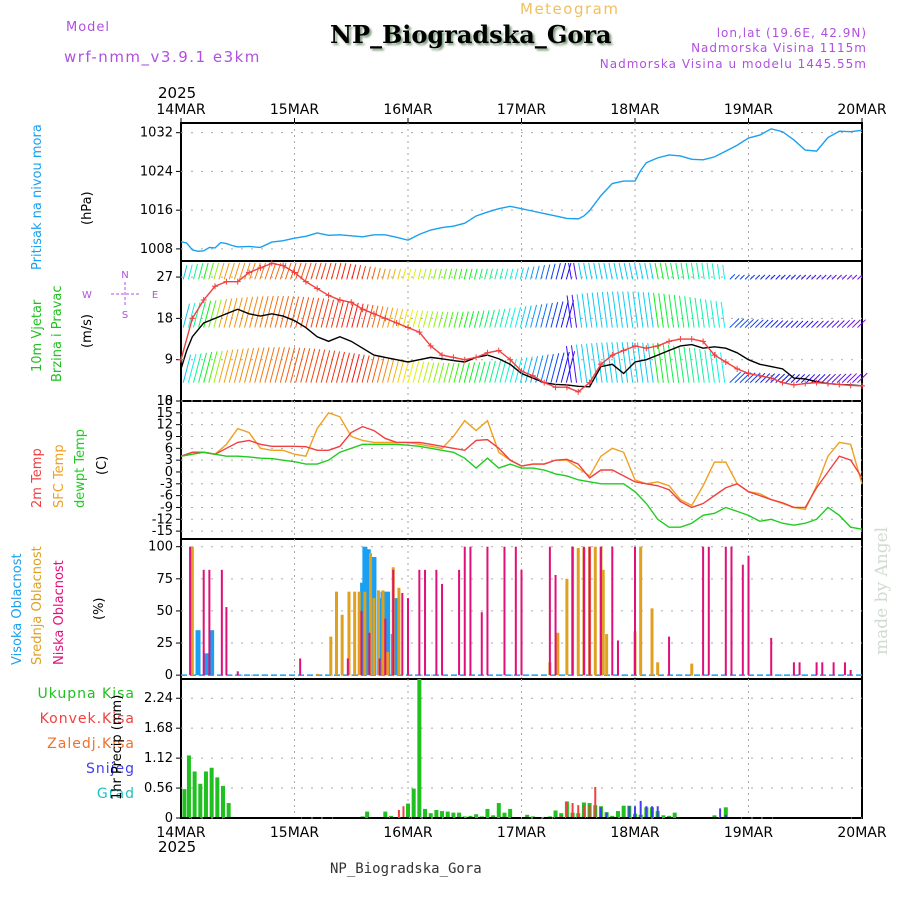  Describe the element at coordinates (180, 833) in the screenshot. I see `x-tick-label-bottom: 14MAR` at that location.